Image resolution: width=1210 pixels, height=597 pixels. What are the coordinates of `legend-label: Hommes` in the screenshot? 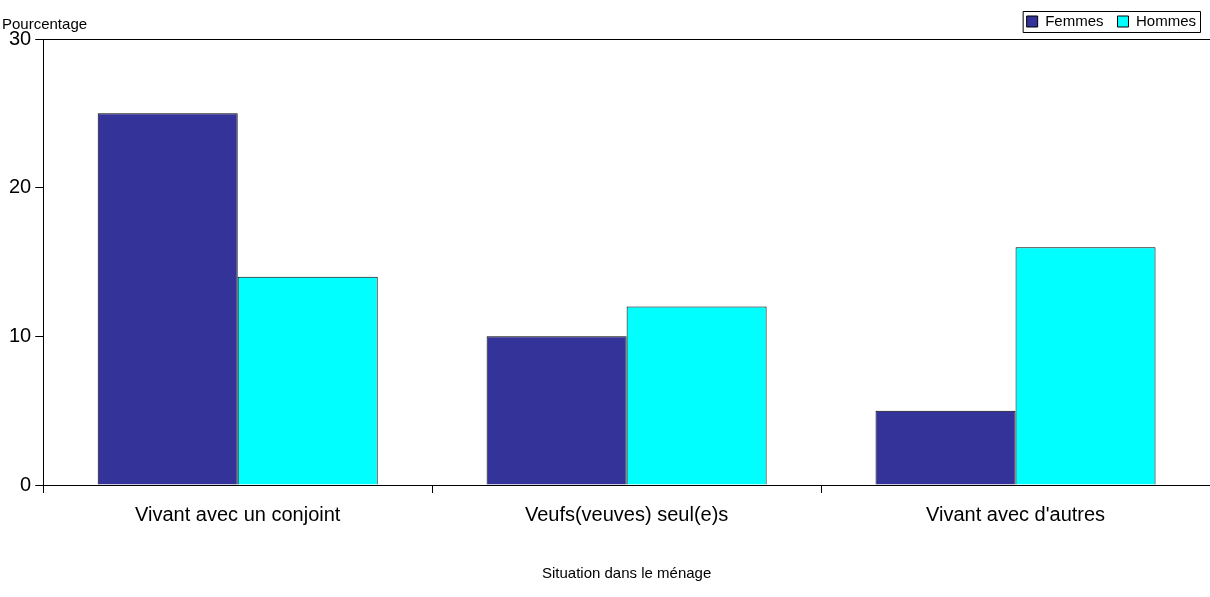 It's located at (1166, 20).